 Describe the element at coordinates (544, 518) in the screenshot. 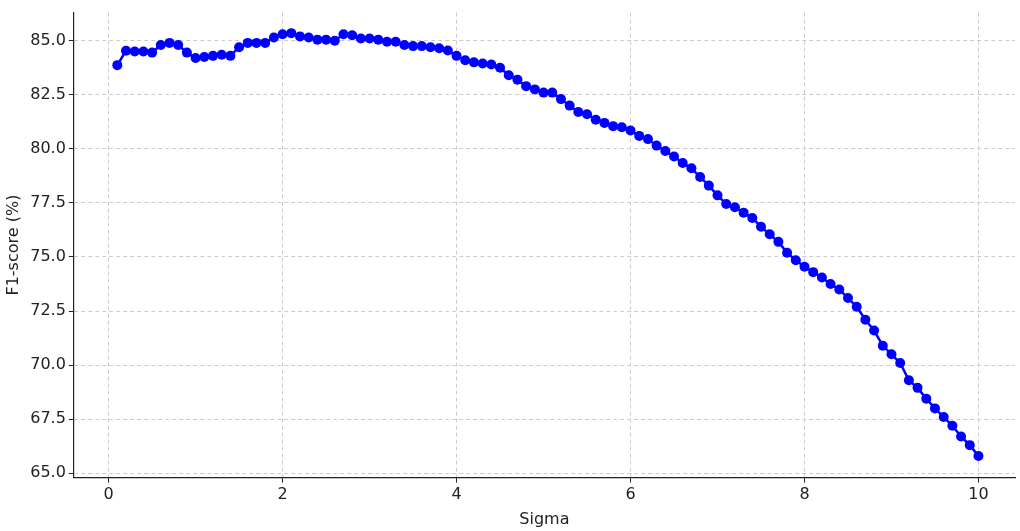

I see `x-axis-title: Sigma` at that location.